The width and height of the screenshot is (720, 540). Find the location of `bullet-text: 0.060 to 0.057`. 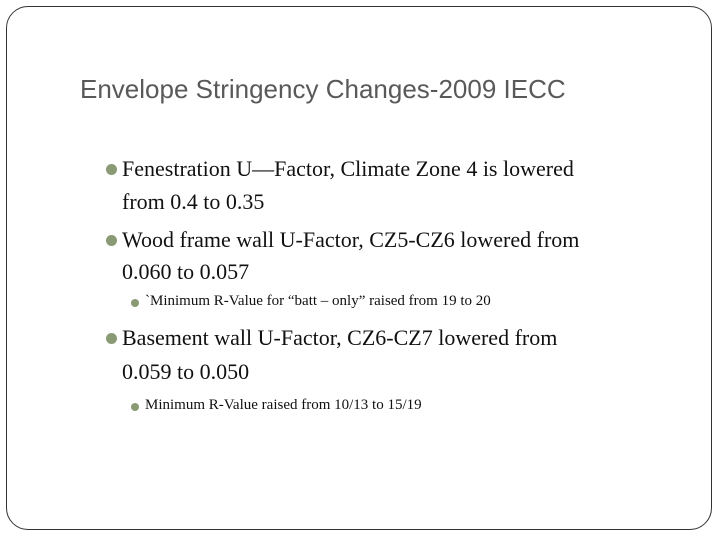

bullet-text: 0.060 to 0.057 is located at coordinates (186, 271).